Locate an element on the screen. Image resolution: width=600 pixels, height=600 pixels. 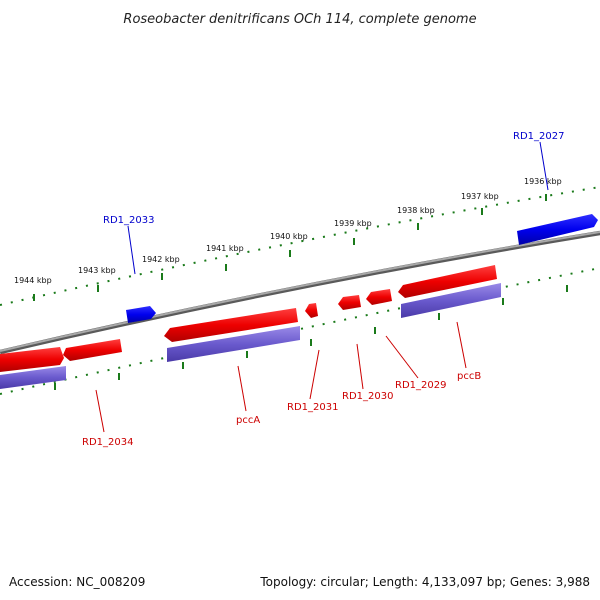
label-rd1-2034: RD1_2034 is located at coordinates (107, 442).